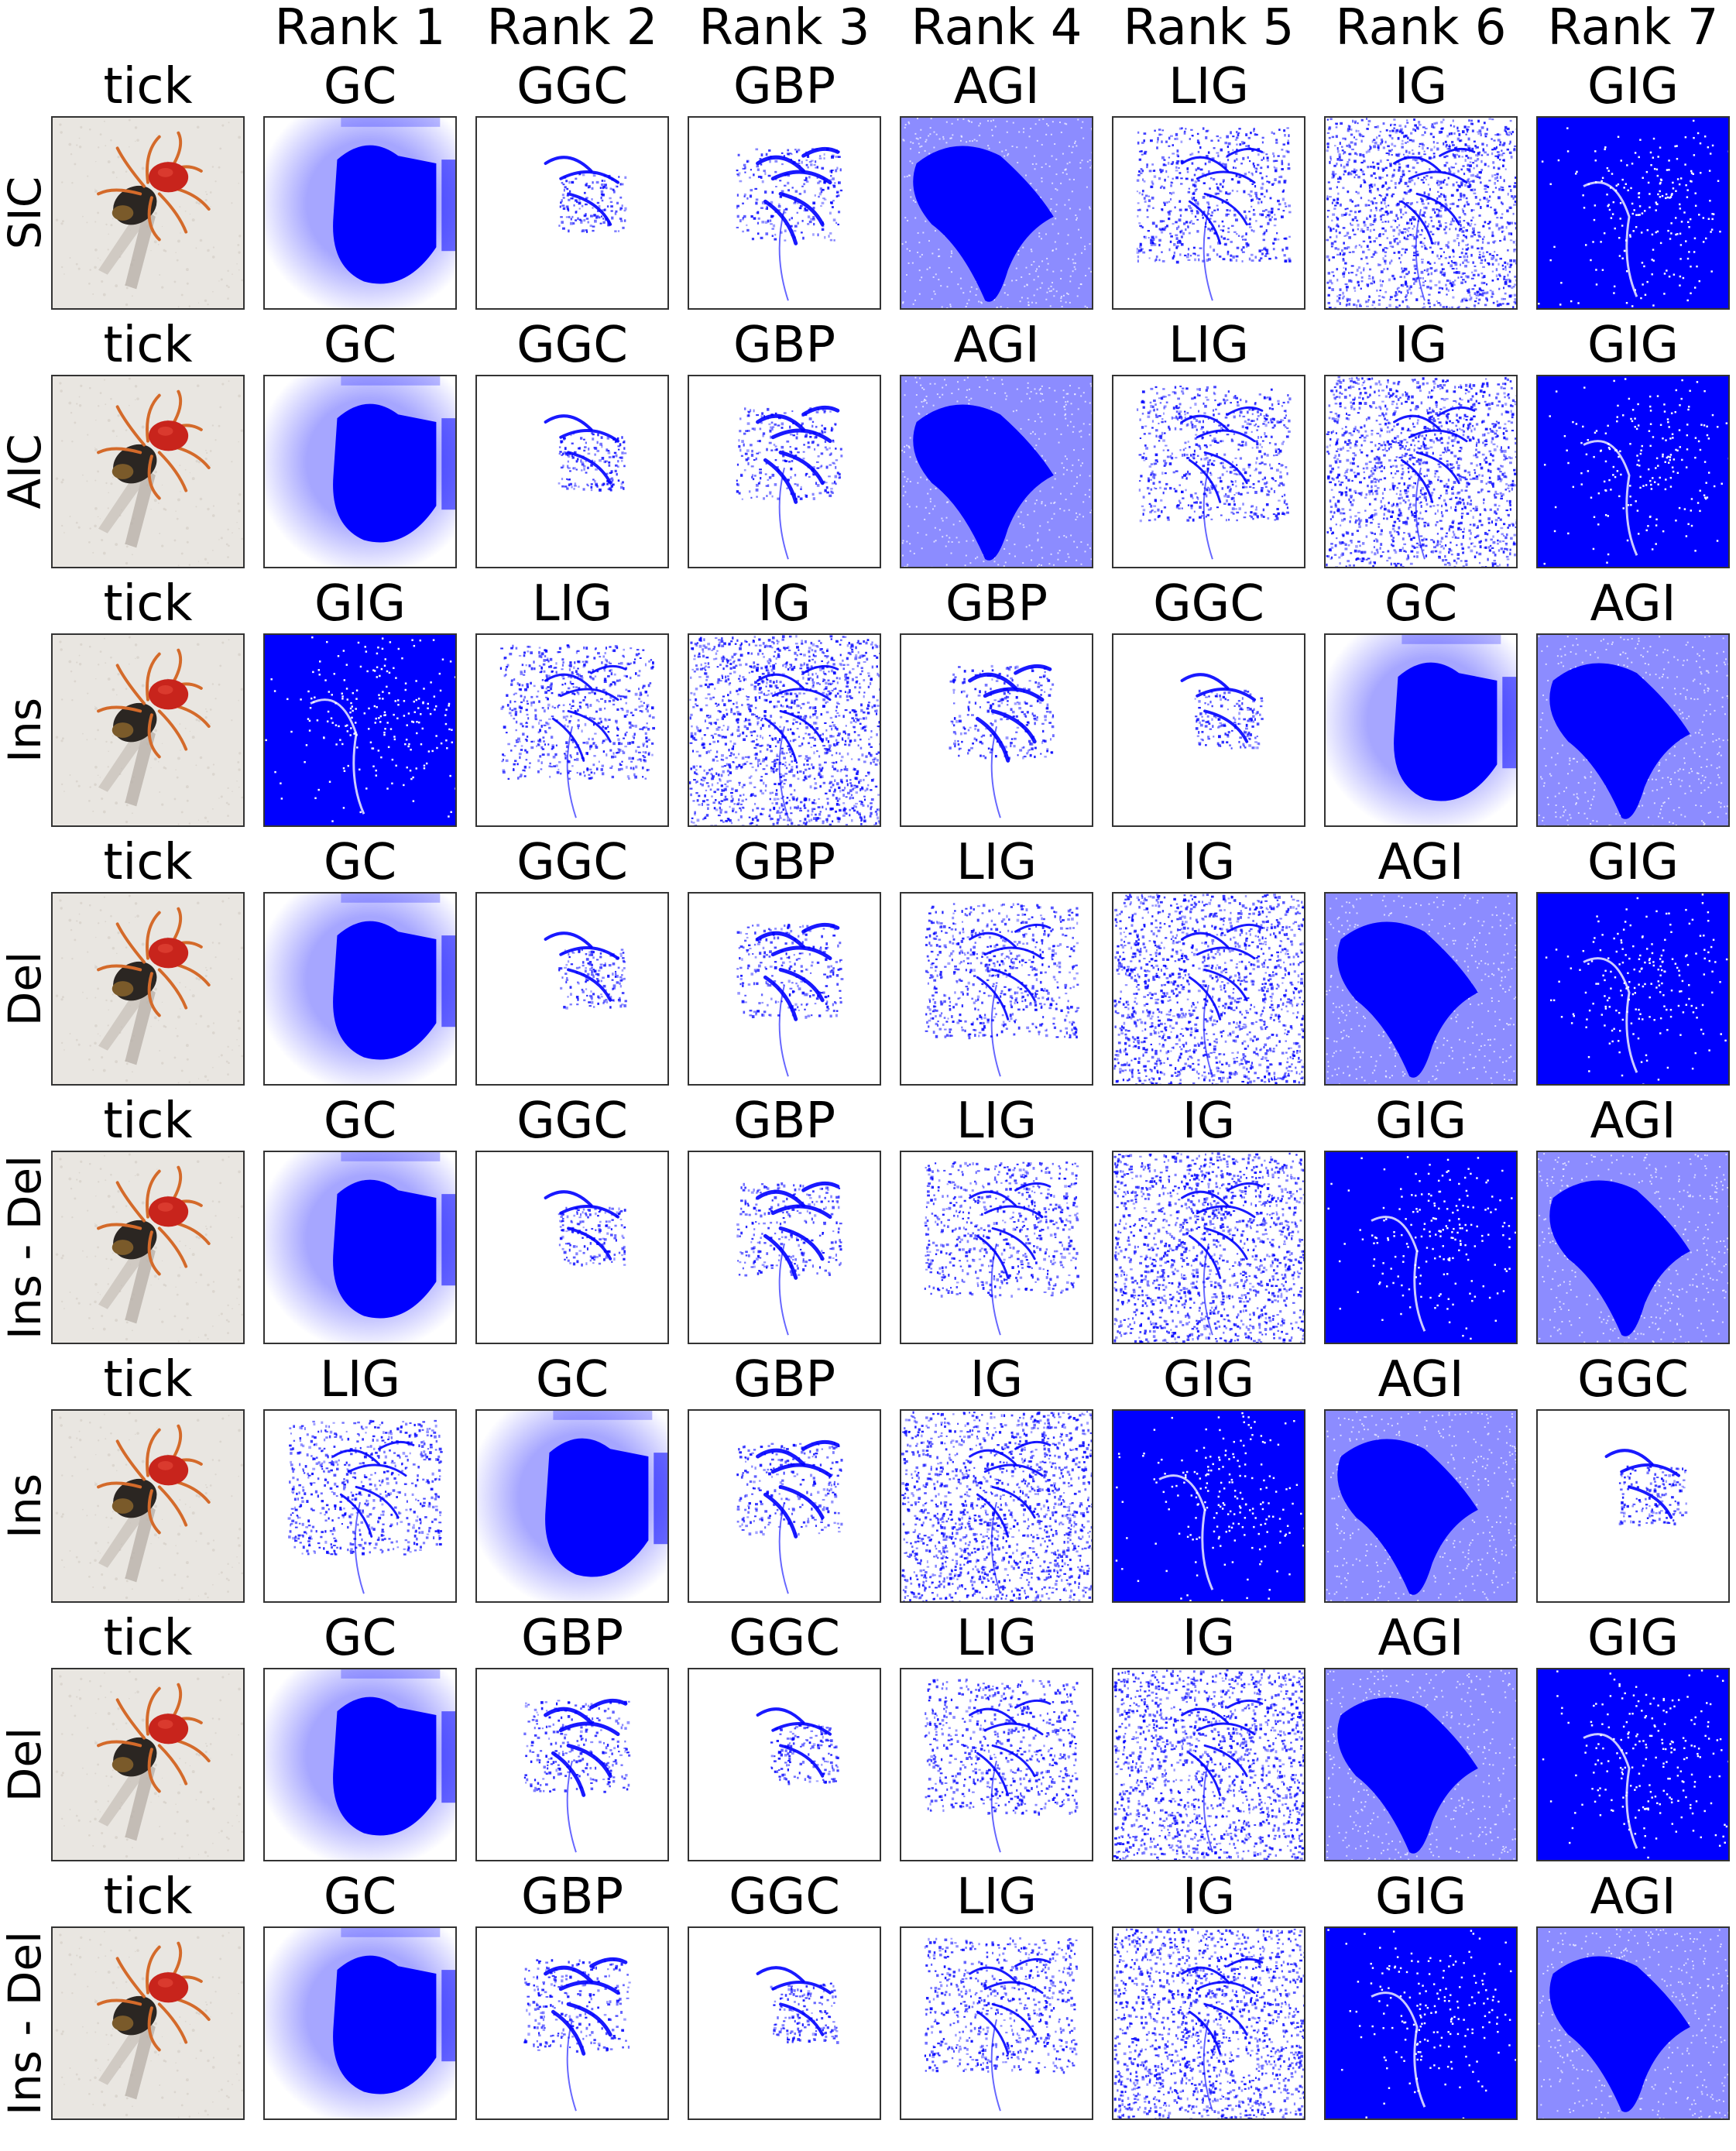  Describe the element at coordinates (25, 2023) in the screenshot. I see `row-metric-label: Ins - Del` at that location.